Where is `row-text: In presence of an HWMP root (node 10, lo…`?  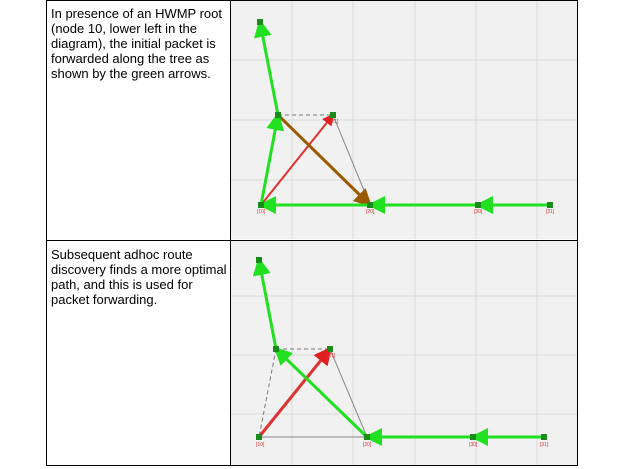 row-text: In presence of an HWMP root (node 10, lo… is located at coordinates (137, 43).